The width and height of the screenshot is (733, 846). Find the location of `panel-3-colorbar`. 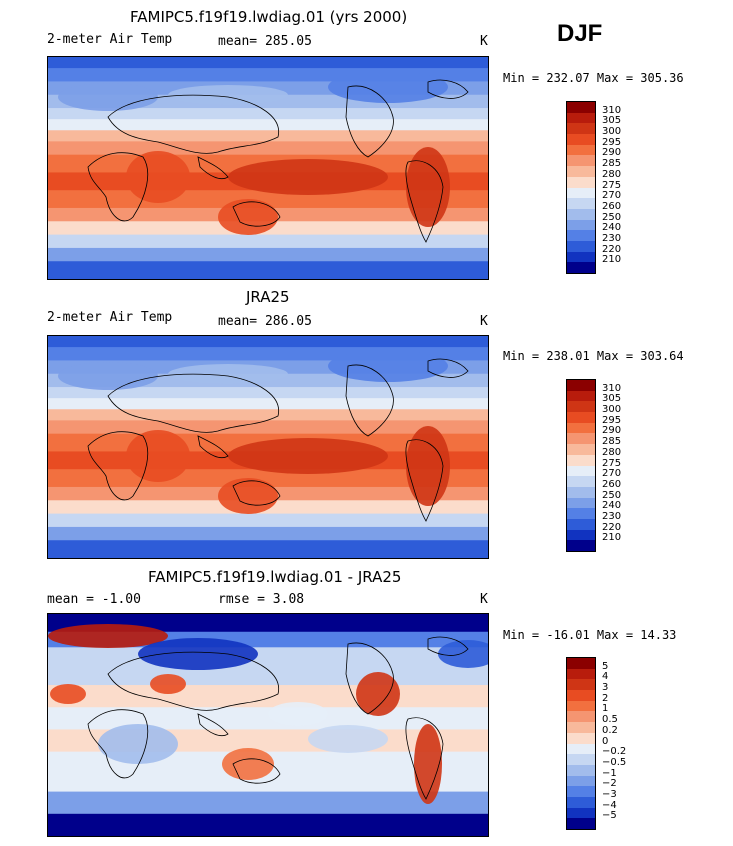

panel-3-colorbar is located at coordinates (581, 743).